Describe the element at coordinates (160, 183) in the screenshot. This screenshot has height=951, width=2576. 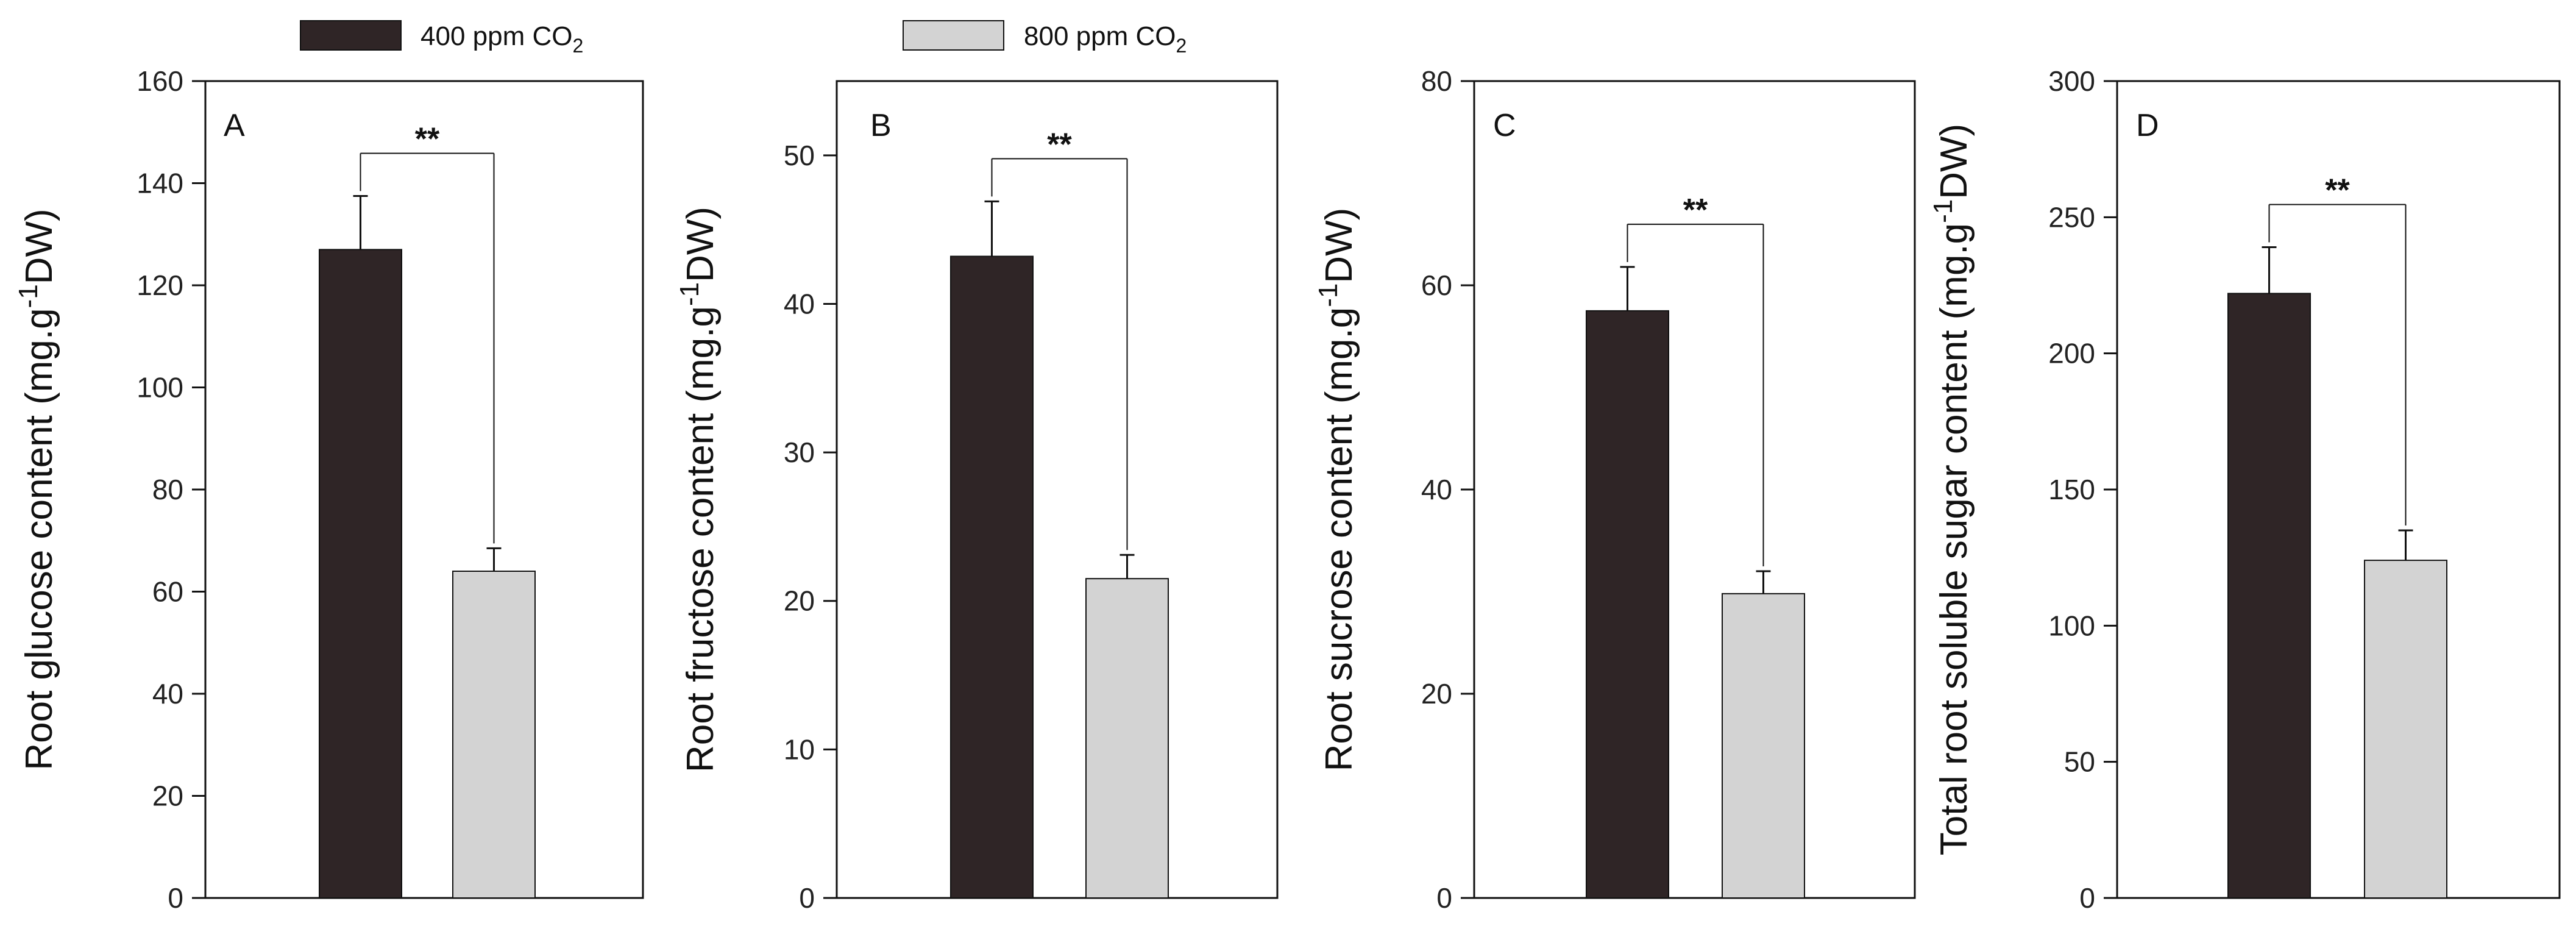
I see `y-tick-label: 140` at that location.